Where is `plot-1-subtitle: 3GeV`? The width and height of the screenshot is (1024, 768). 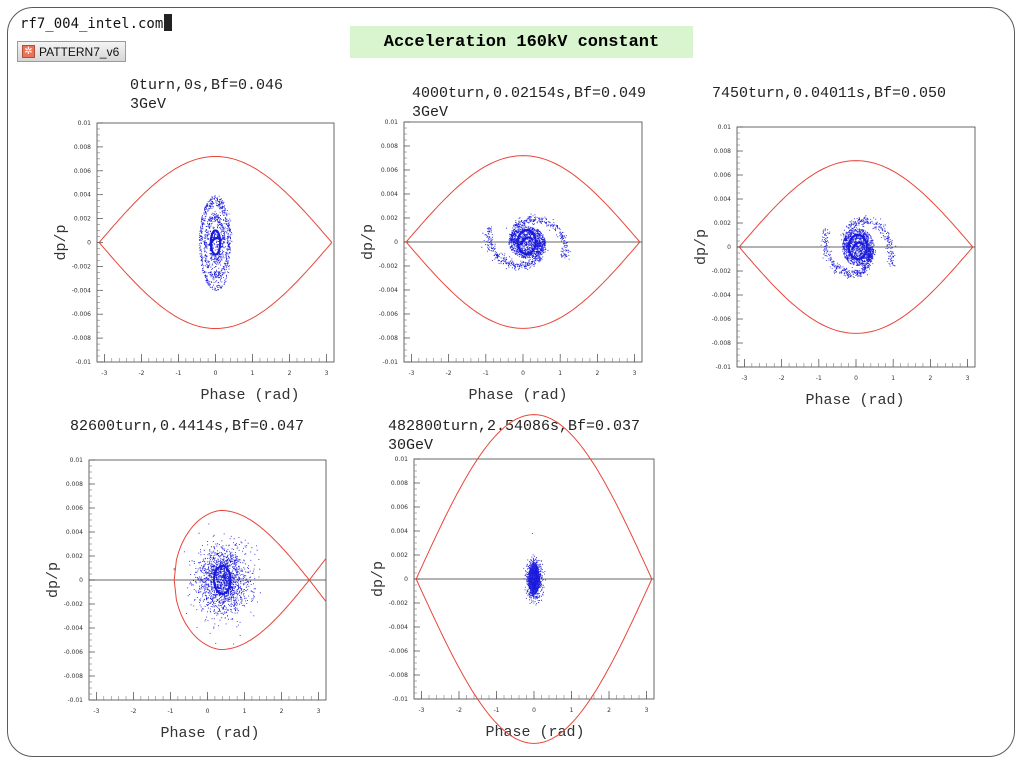 plot-1-subtitle: 3GeV is located at coordinates (148, 104).